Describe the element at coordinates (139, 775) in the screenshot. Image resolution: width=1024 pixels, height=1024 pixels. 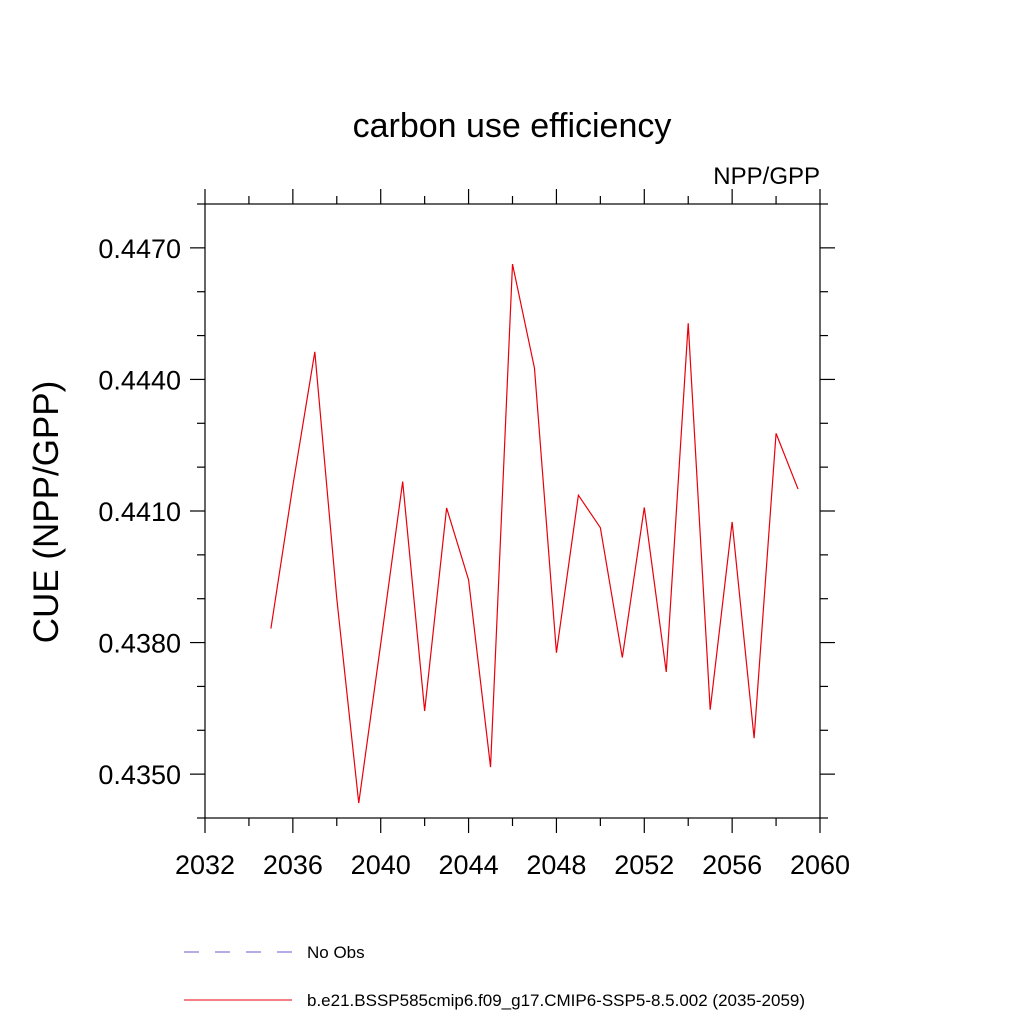
I see `y-tick-label-0.4350: 0.4350` at that location.